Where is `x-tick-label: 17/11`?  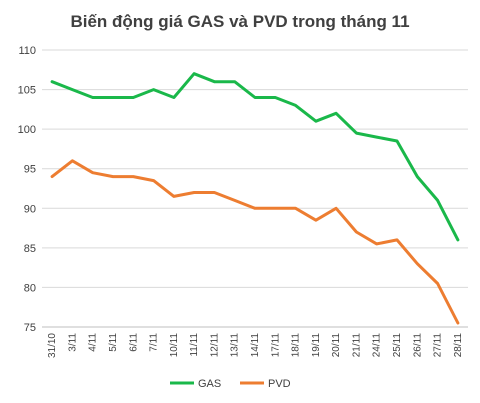
x-tick-label: 17/11 is located at coordinates (275, 345).